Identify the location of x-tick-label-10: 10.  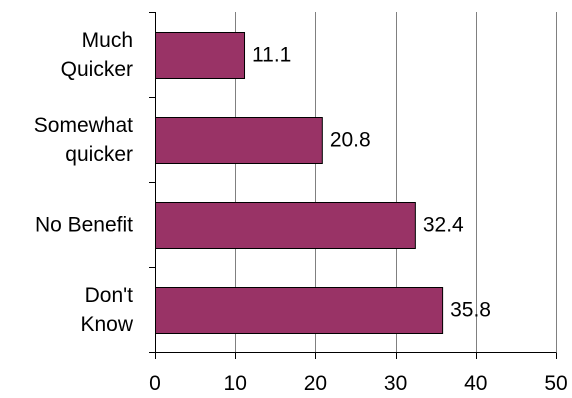
(235, 383).